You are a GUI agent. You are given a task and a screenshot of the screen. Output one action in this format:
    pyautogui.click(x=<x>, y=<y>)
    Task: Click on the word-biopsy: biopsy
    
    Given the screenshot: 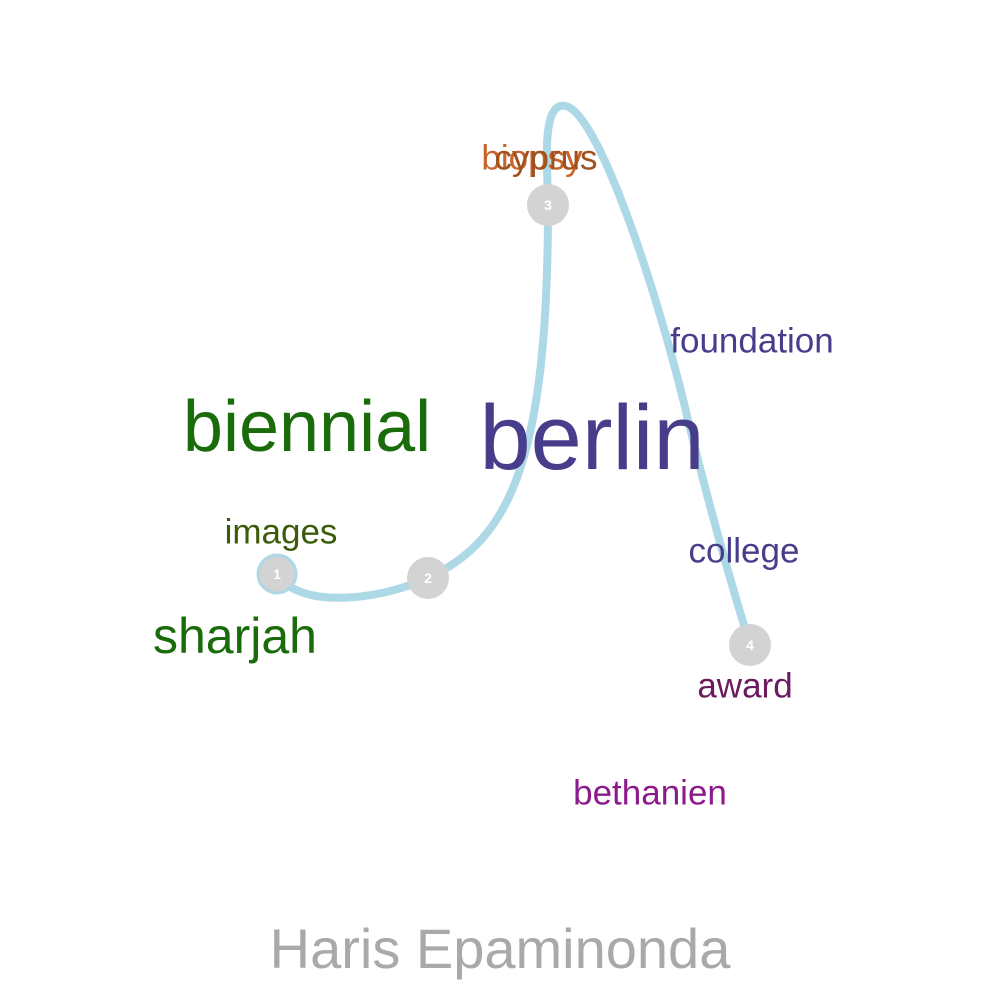 What is the action you would take?
    pyautogui.click(x=532, y=158)
    